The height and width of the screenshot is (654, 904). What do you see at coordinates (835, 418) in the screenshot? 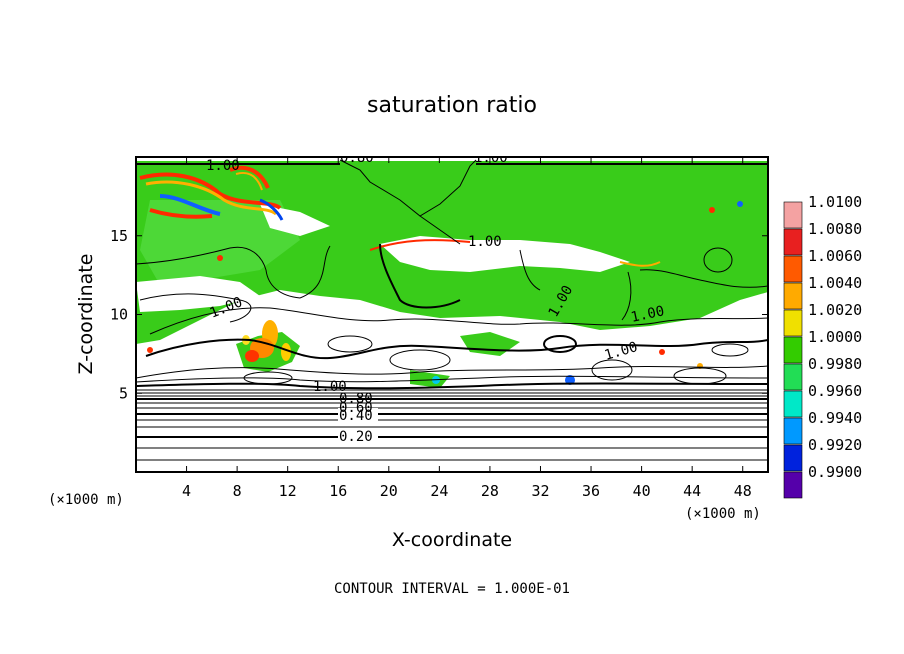
I see `colorbar-label: 0.9940` at bounding box center [835, 418].